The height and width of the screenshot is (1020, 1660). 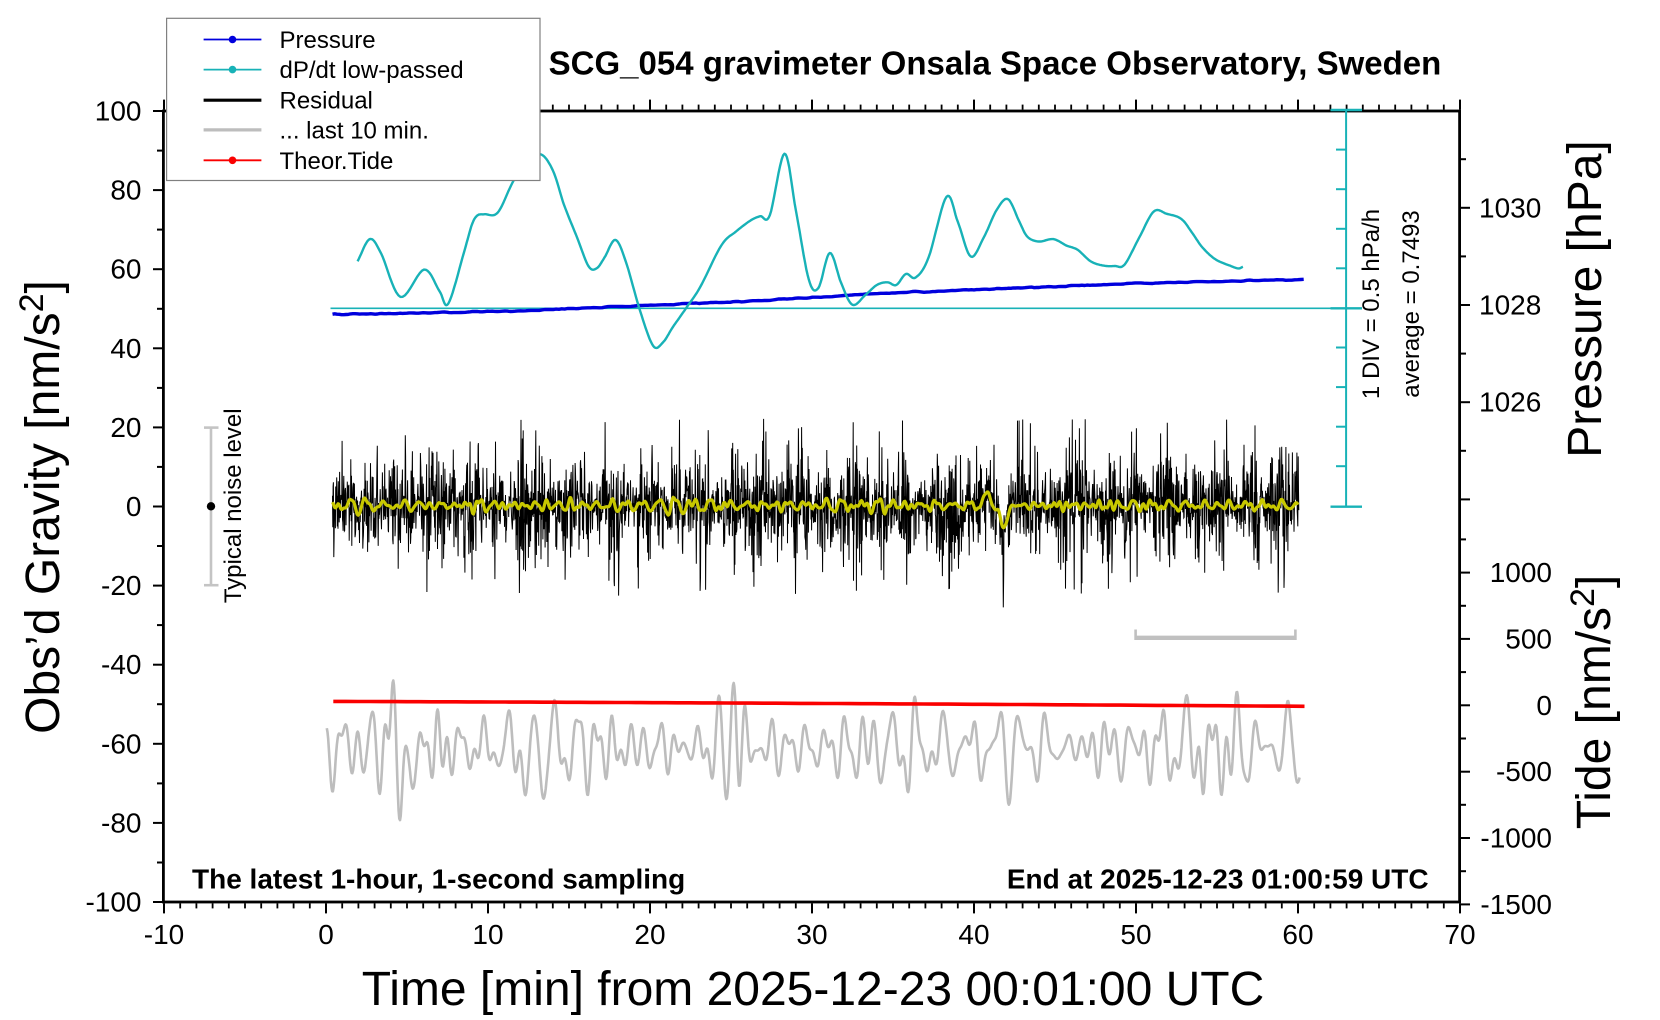 I want to click on svg-text: 50, so click(x=1135, y=934).